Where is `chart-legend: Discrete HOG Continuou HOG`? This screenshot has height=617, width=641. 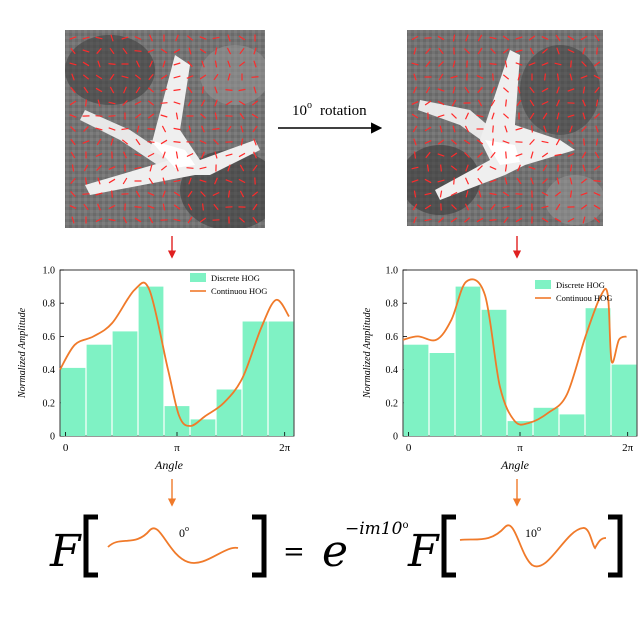 chart-legend: Discrete HOG Continuou HOG is located at coordinates (228, 284).